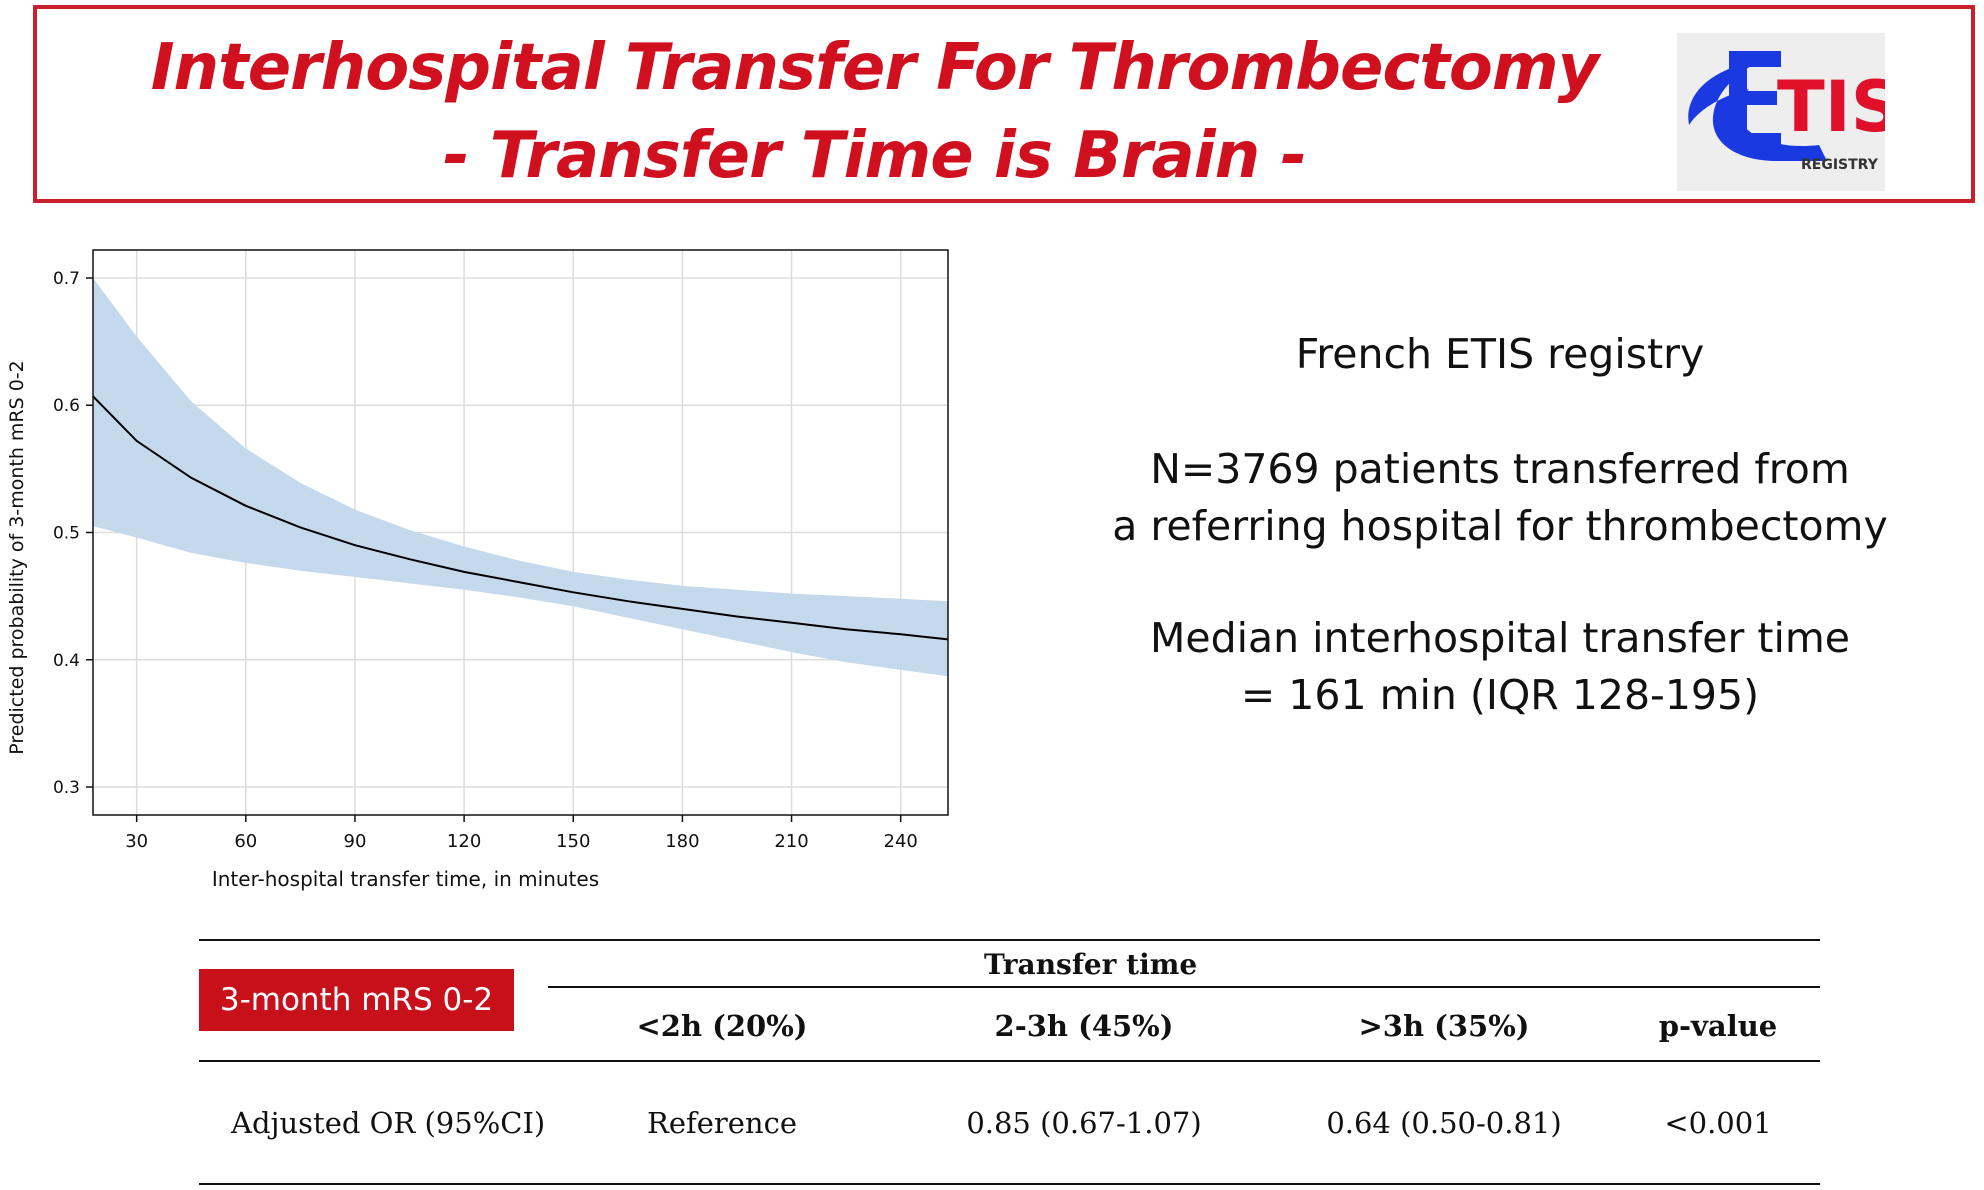 The height and width of the screenshot is (1190, 1984). Describe the element at coordinates (1084, 1123) in the screenshot. I see `table-cell: 0.85 (0.67-1.07)` at that location.